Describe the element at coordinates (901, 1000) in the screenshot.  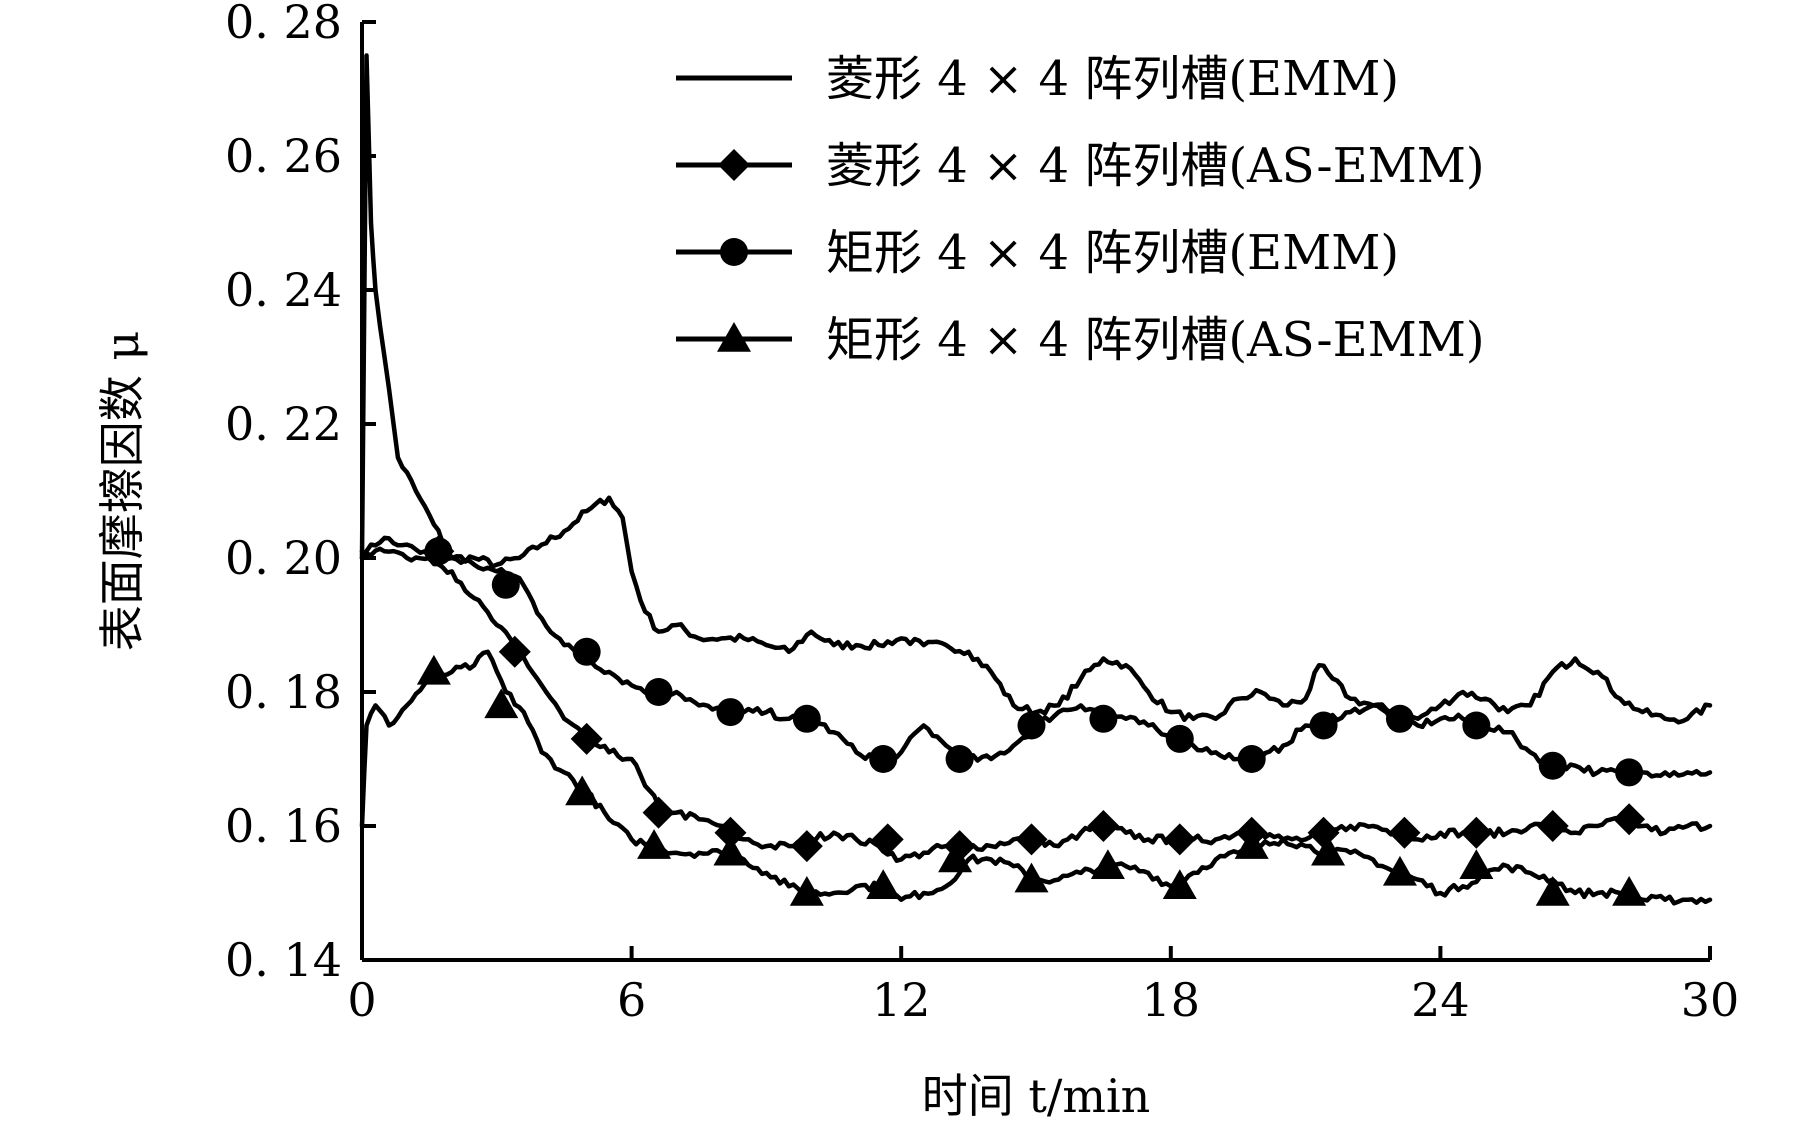
I see `x-tick-label: 12` at that location.